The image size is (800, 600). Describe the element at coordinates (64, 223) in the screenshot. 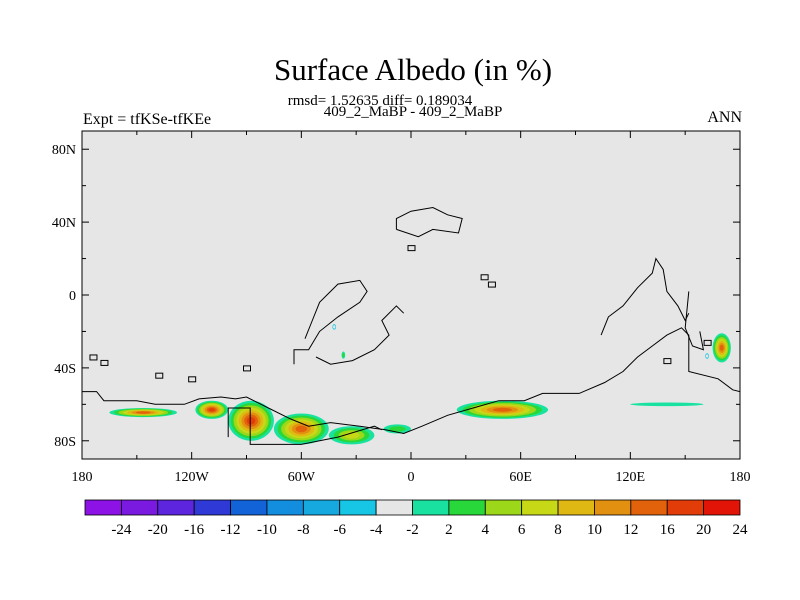

I see `y-tick-label: 40N` at that location.